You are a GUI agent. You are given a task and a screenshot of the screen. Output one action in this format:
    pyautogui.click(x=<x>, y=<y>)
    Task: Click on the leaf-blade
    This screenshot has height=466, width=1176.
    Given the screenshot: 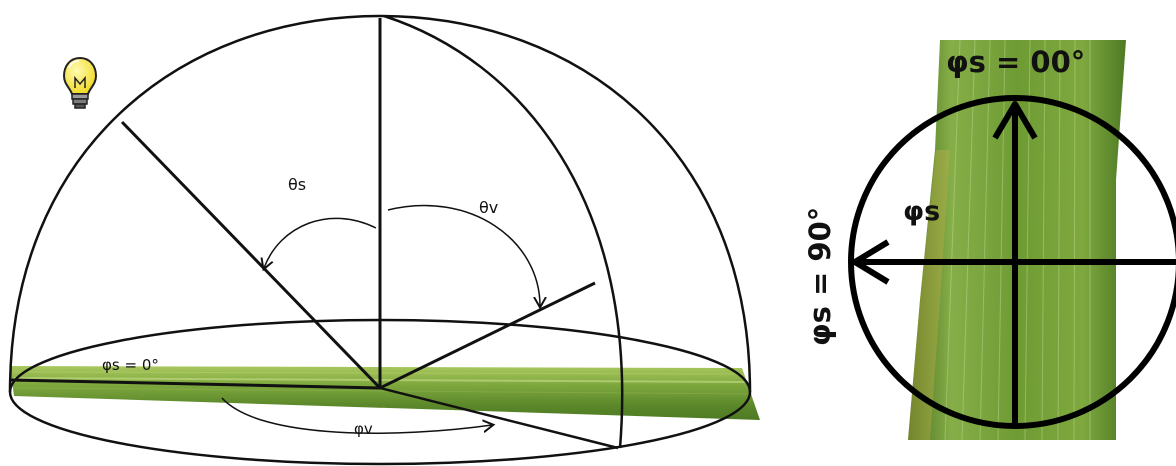 What is the action you would take?
    pyautogui.click(x=385, y=393)
    